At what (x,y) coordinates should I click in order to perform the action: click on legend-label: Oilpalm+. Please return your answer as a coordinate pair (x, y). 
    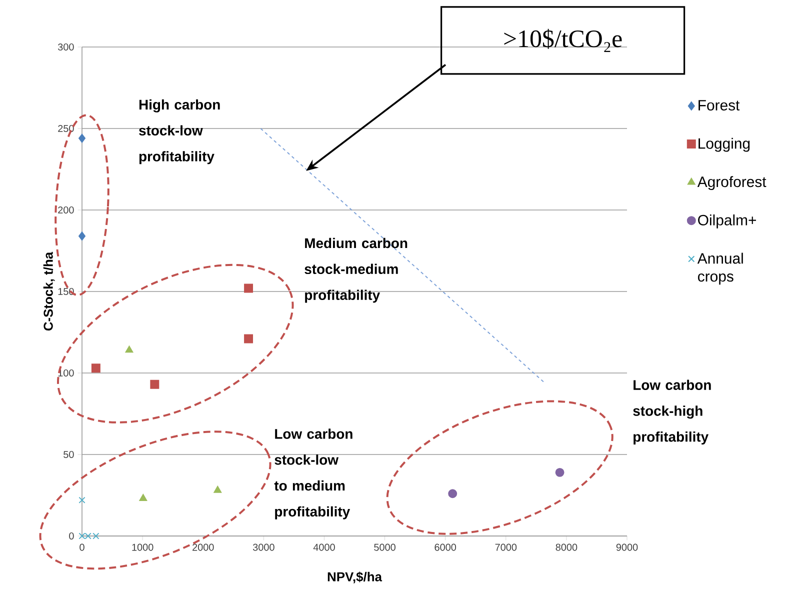
    Looking at the image, I should click on (727, 221).